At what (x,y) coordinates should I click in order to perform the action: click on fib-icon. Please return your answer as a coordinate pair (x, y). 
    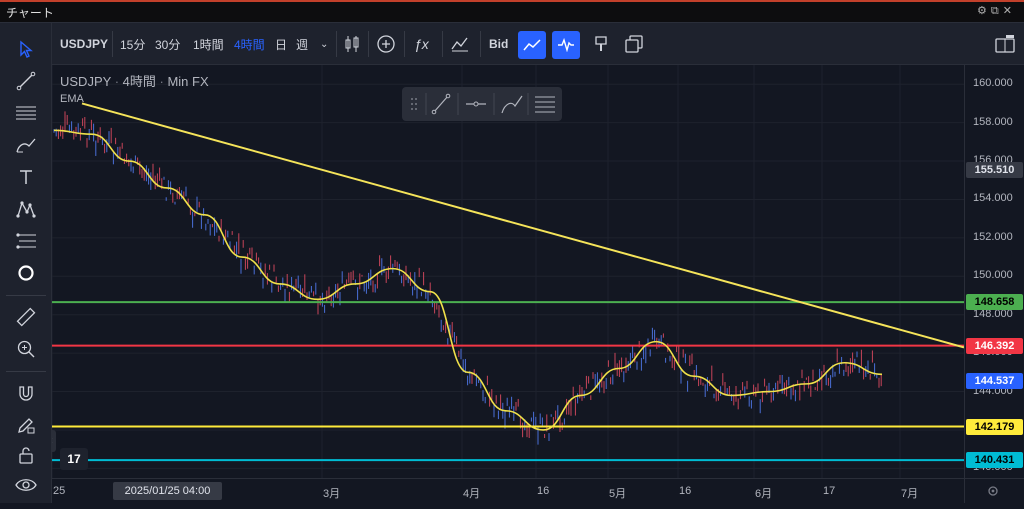
    Looking at the image, I should click on (26, 241).